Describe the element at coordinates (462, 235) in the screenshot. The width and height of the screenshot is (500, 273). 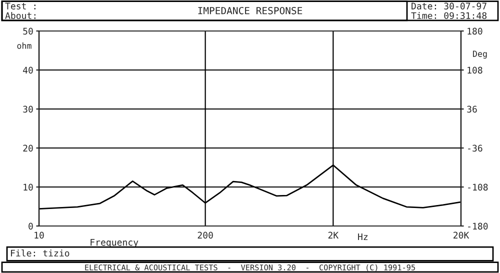
I see `x-tick-label: 20K` at that location.